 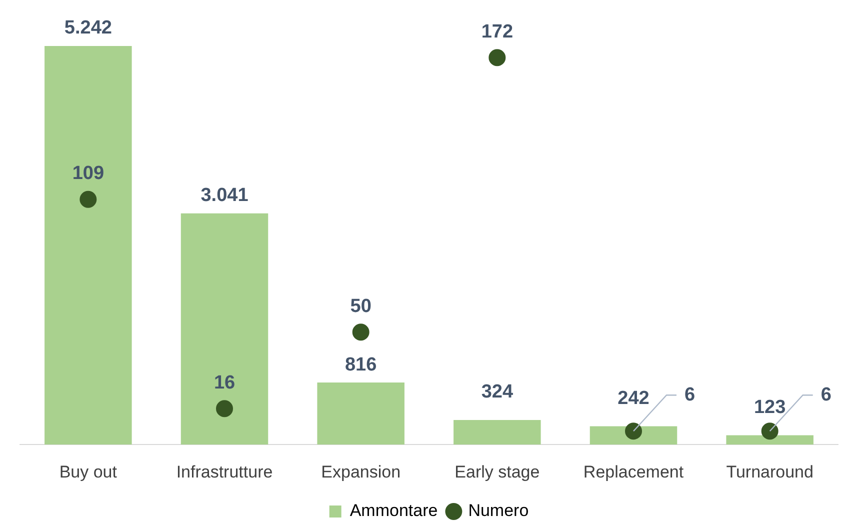 I want to click on data-label: 324, so click(x=497, y=392).